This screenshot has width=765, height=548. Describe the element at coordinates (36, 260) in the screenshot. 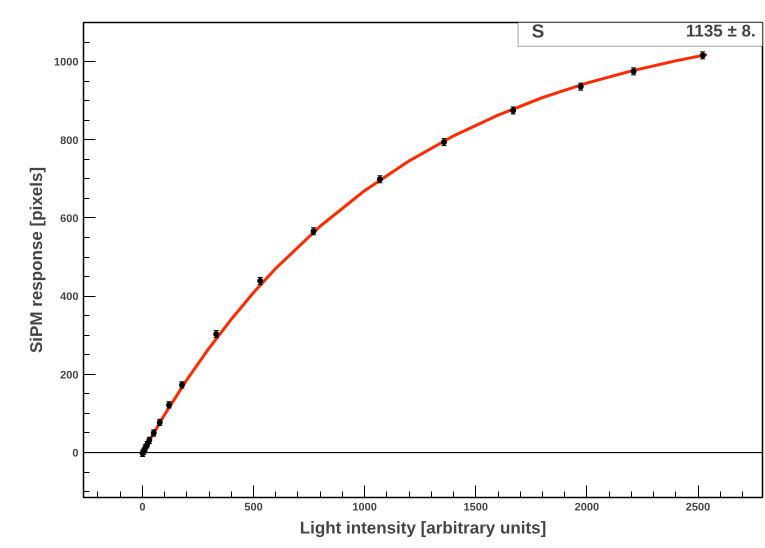

I see `y-axis-title: SiPM response [pixels]` at that location.